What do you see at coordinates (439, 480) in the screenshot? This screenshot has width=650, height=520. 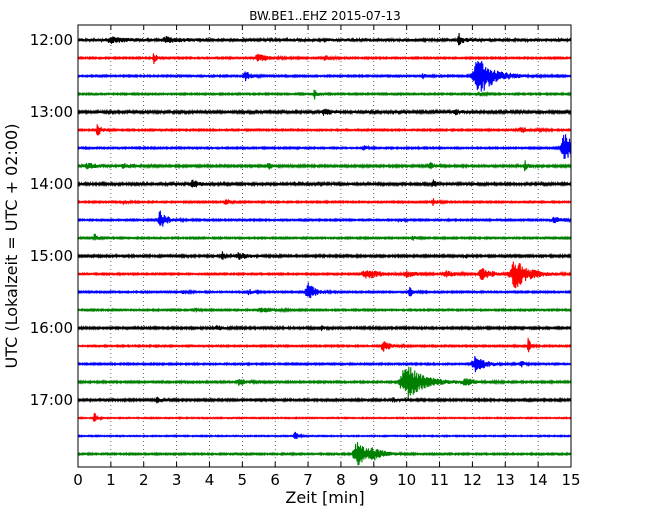 I see `x-tick-label: 11` at bounding box center [439, 480].